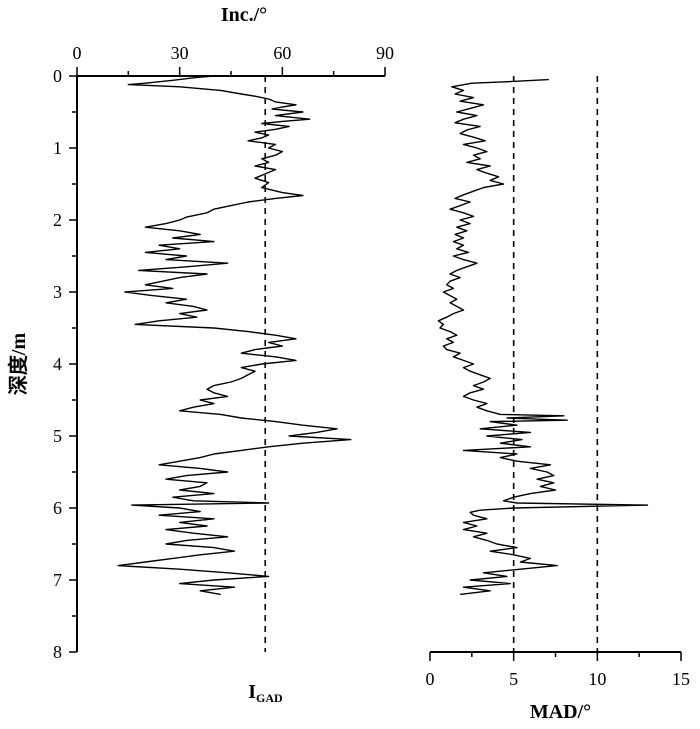 The width and height of the screenshot is (700, 729). What do you see at coordinates (597, 679) in the screenshot?
I see `x-tick-label: 10` at bounding box center [597, 679].